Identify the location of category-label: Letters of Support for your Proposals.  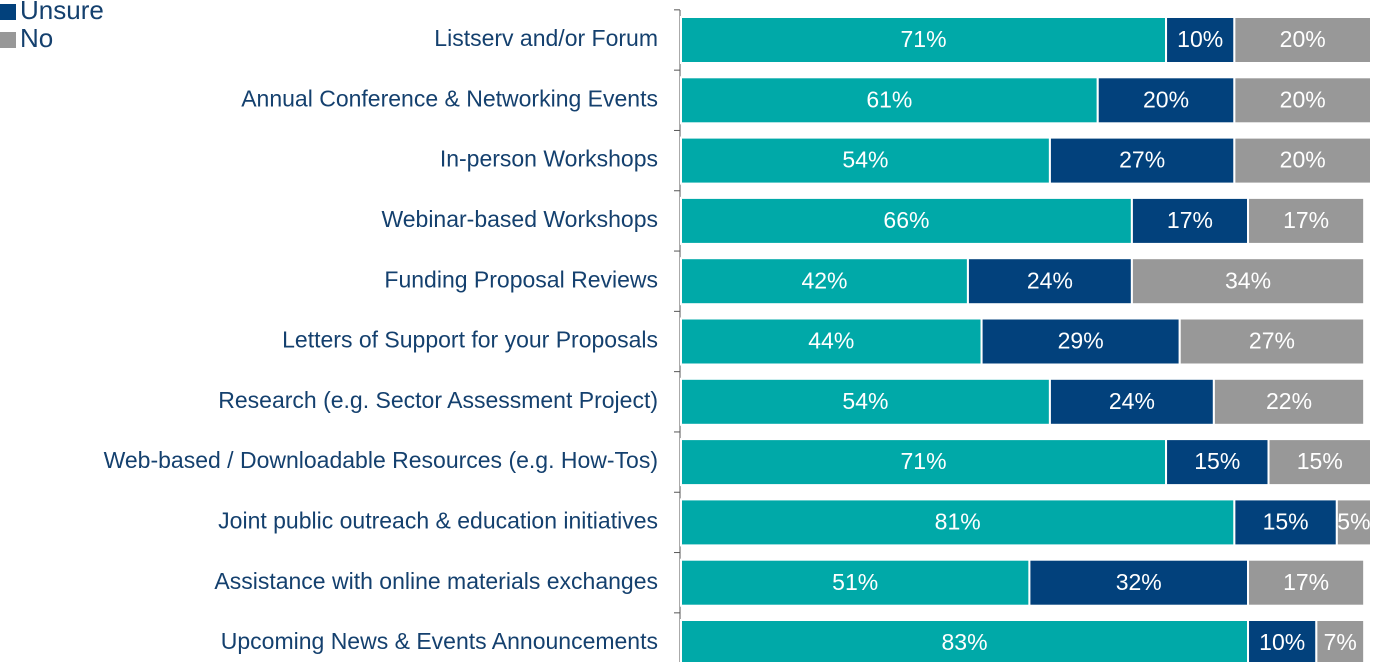
(470, 340).